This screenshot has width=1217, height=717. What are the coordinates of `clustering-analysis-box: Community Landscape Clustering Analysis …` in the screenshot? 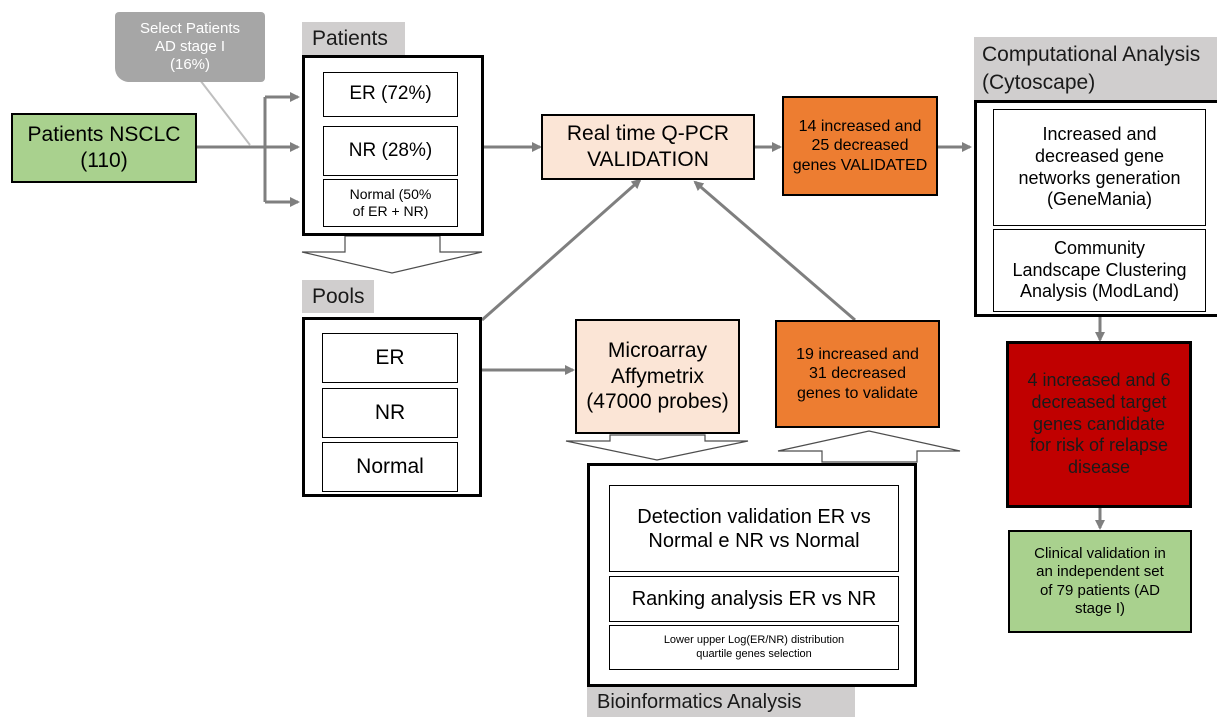 It's located at (1099, 270).